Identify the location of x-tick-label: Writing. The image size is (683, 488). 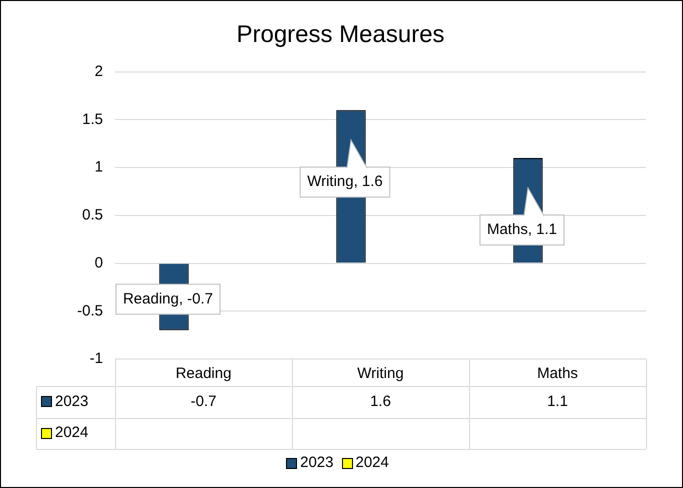
(380, 373).